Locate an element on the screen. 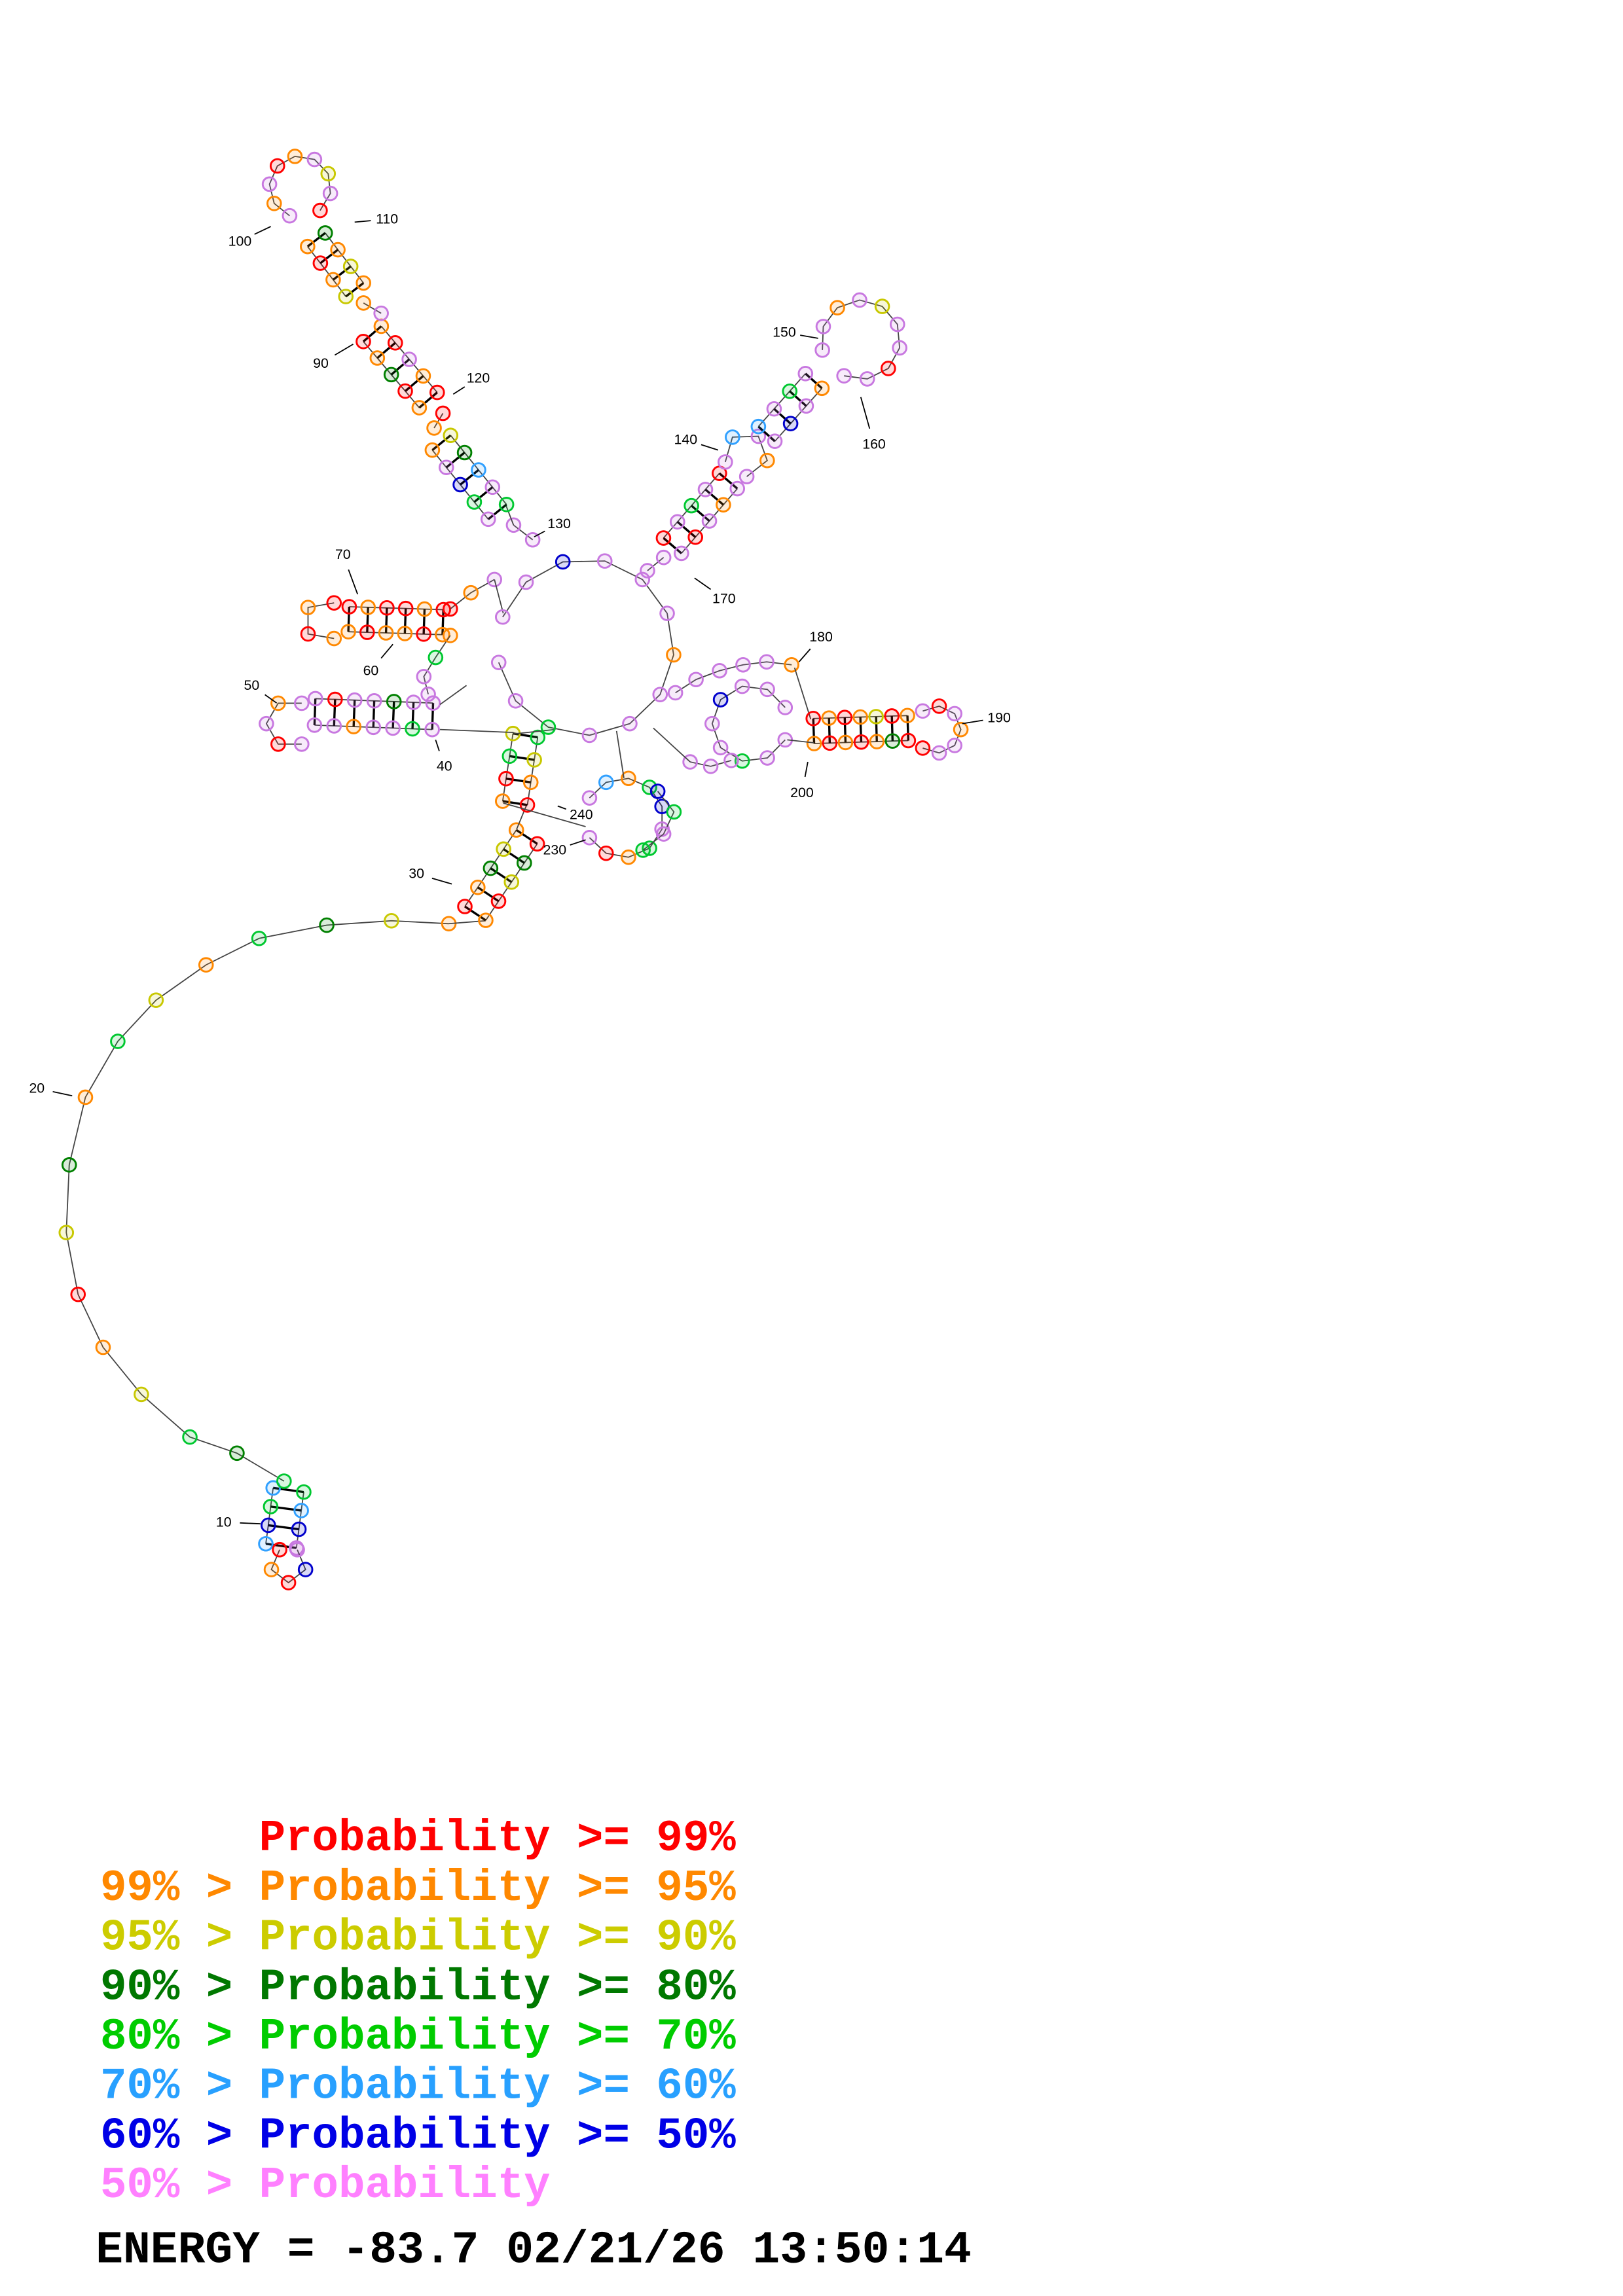 The height and width of the screenshot is (2296, 1623). position-label: 40 is located at coordinates (443, 757).